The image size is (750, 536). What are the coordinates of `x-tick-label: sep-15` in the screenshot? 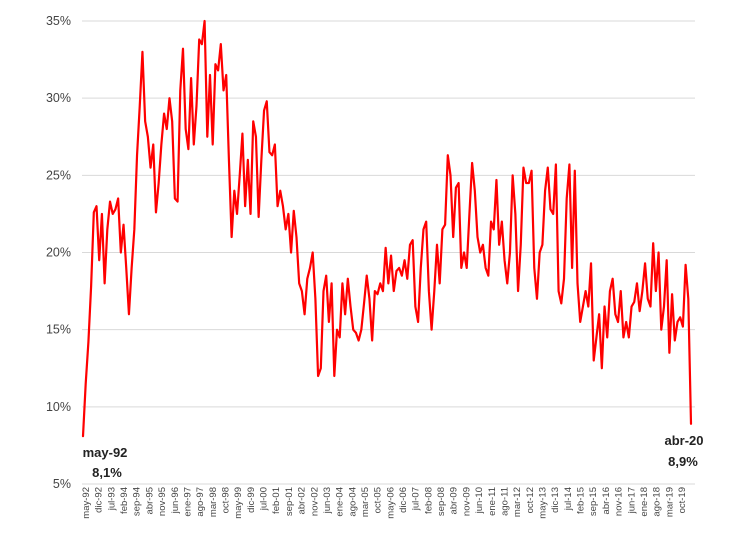 It's located at (593, 501).